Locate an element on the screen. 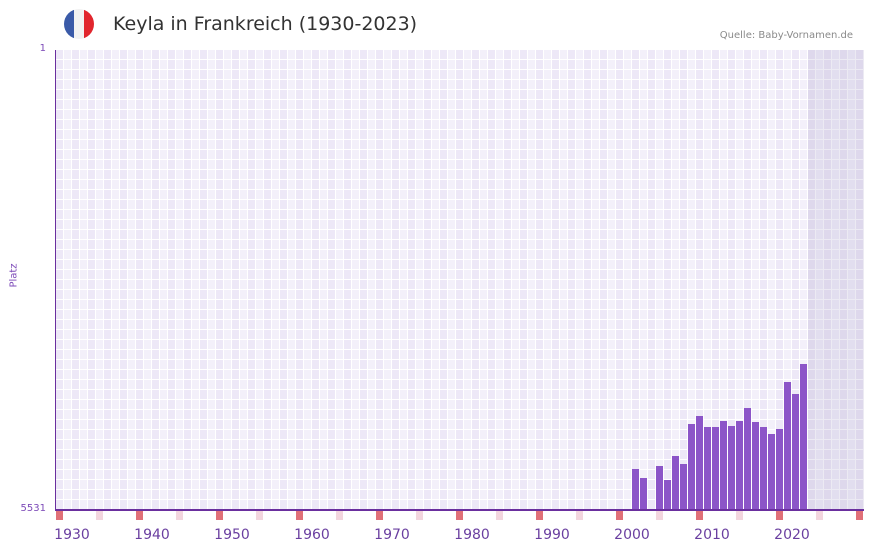 The width and height of the screenshot is (873, 552). x-tick-label: 1950 is located at coordinates (232, 535).